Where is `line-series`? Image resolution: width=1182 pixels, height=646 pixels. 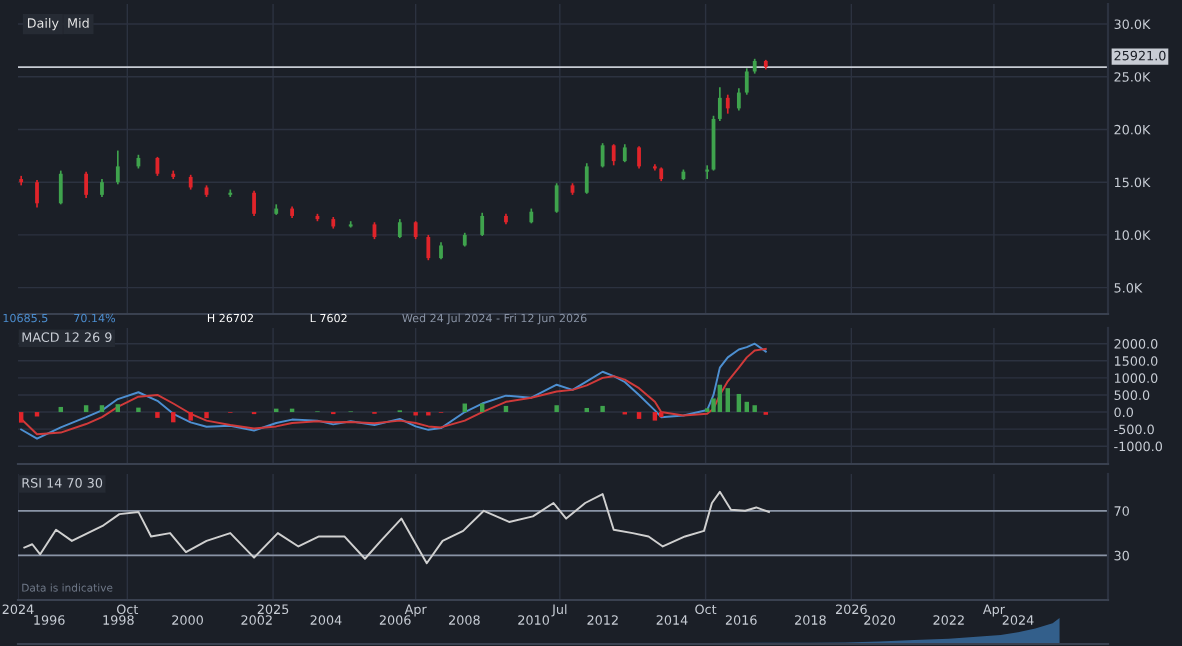
line-series is located at coordinates (396, 527).